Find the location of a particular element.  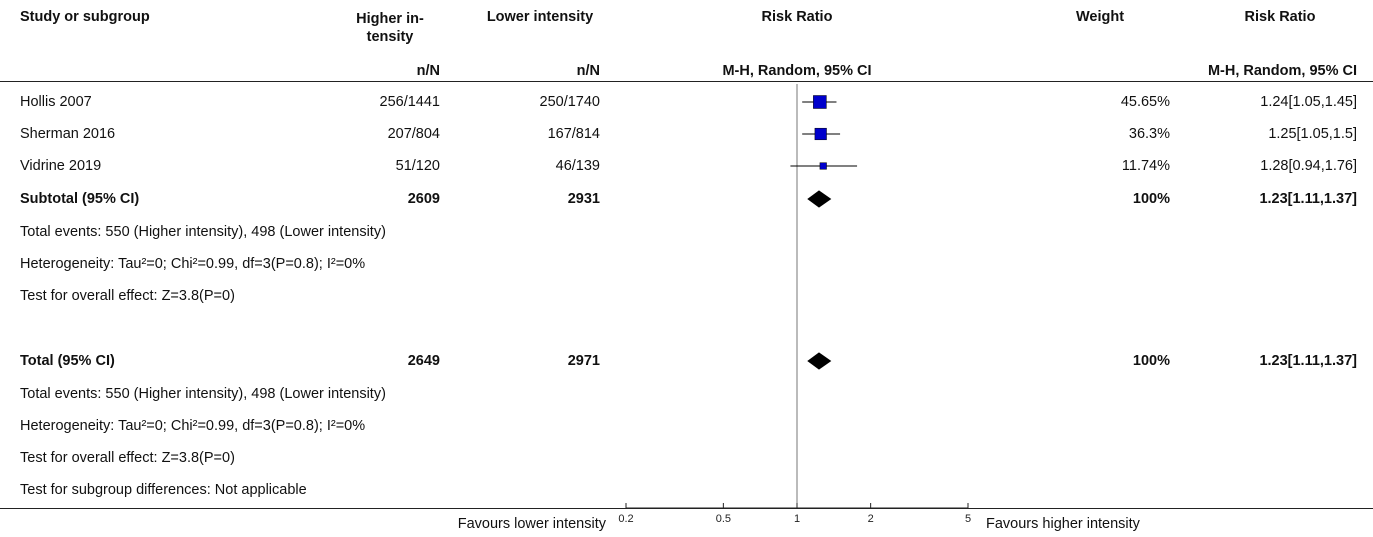

study-ci: 1.28[0.94,1.76] is located at coordinates (1308, 166).